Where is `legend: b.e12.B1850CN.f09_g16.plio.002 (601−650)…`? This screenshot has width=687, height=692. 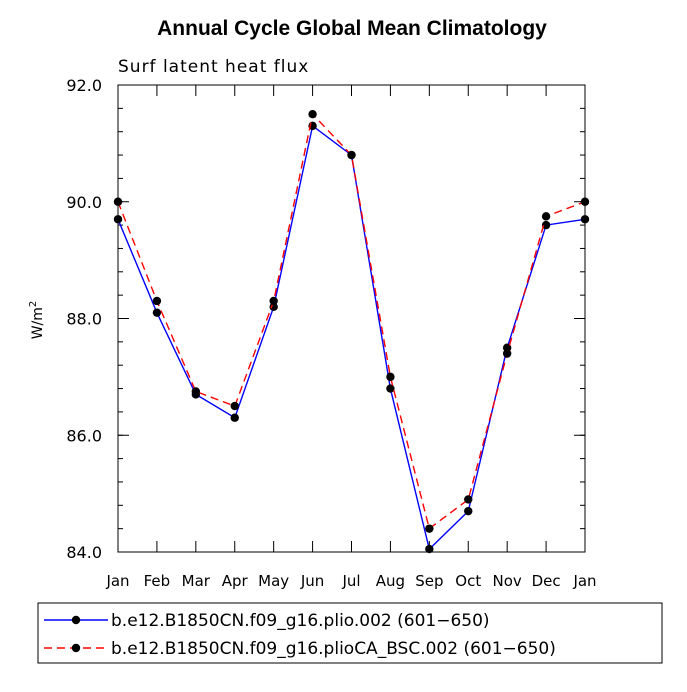
legend: b.e12.B1850CN.f09_g16.plio.002 (601−650)… is located at coordinates (350, 633).